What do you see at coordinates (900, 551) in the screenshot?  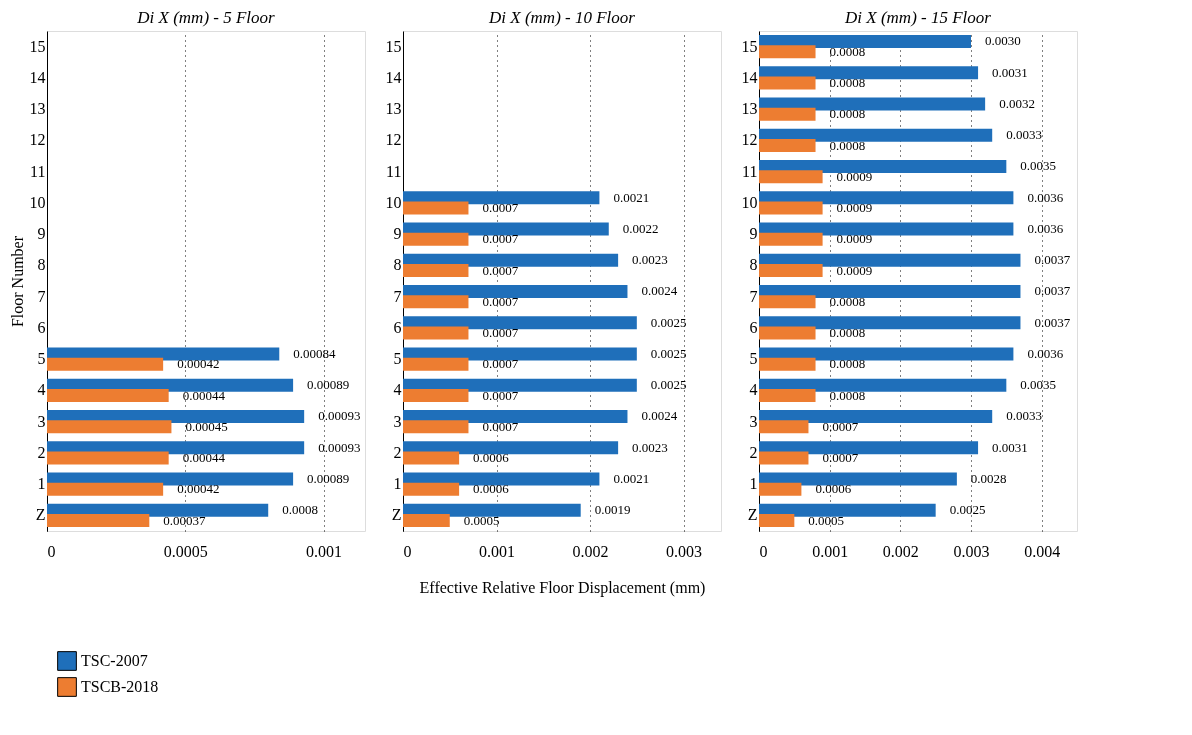 I see `x-tick-label: 0.002` at bounding box center [900, 551].